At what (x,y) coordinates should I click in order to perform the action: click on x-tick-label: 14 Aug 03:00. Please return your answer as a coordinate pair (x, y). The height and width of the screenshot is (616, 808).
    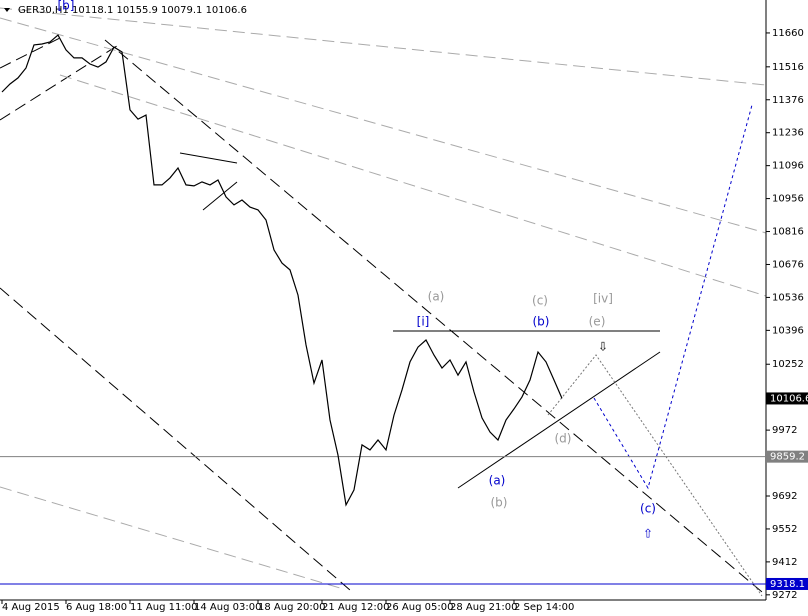
    Looking at the image, I should click on (227, 607).